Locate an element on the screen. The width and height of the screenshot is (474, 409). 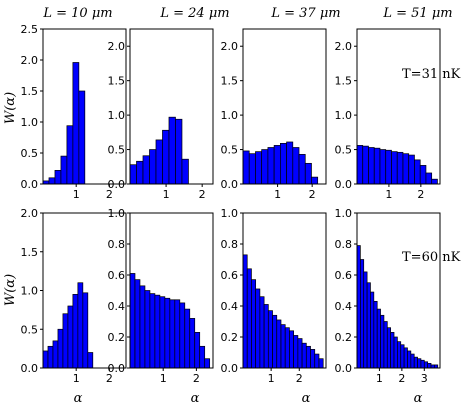
panel-6: 0.0 0.2 0.4 0.6 0.8 1.0 1 2 is located at coordinates (161, 296).